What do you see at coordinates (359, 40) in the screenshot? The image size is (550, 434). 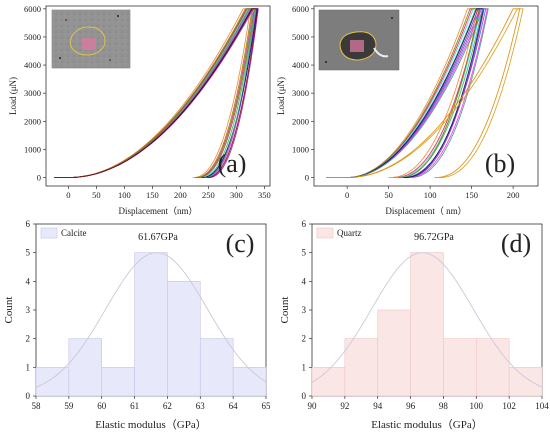 I see `panel-b-inset-micrograph` at bounding box center [359, 40].